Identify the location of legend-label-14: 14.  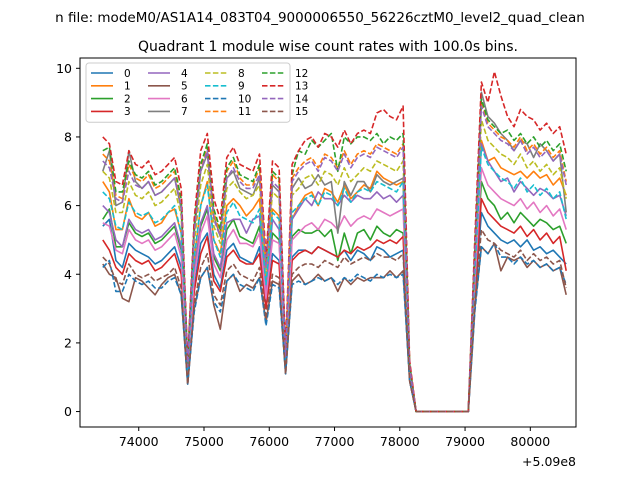
(302, 99).